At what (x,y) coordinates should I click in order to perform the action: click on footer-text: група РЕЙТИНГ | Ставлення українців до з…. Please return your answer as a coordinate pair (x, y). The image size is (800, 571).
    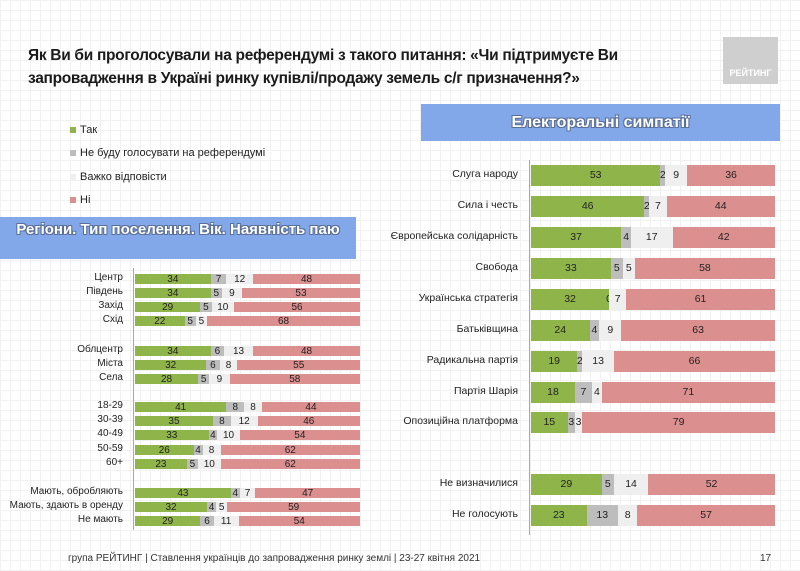
    Looking at the image, I should click on (274, 558).